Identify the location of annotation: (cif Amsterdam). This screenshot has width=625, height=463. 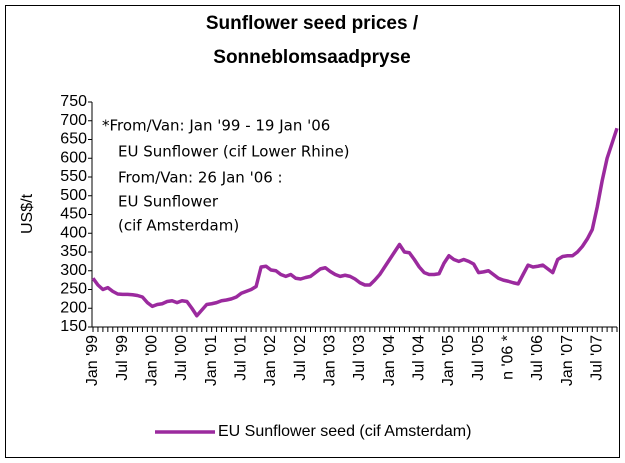
(178, 226).